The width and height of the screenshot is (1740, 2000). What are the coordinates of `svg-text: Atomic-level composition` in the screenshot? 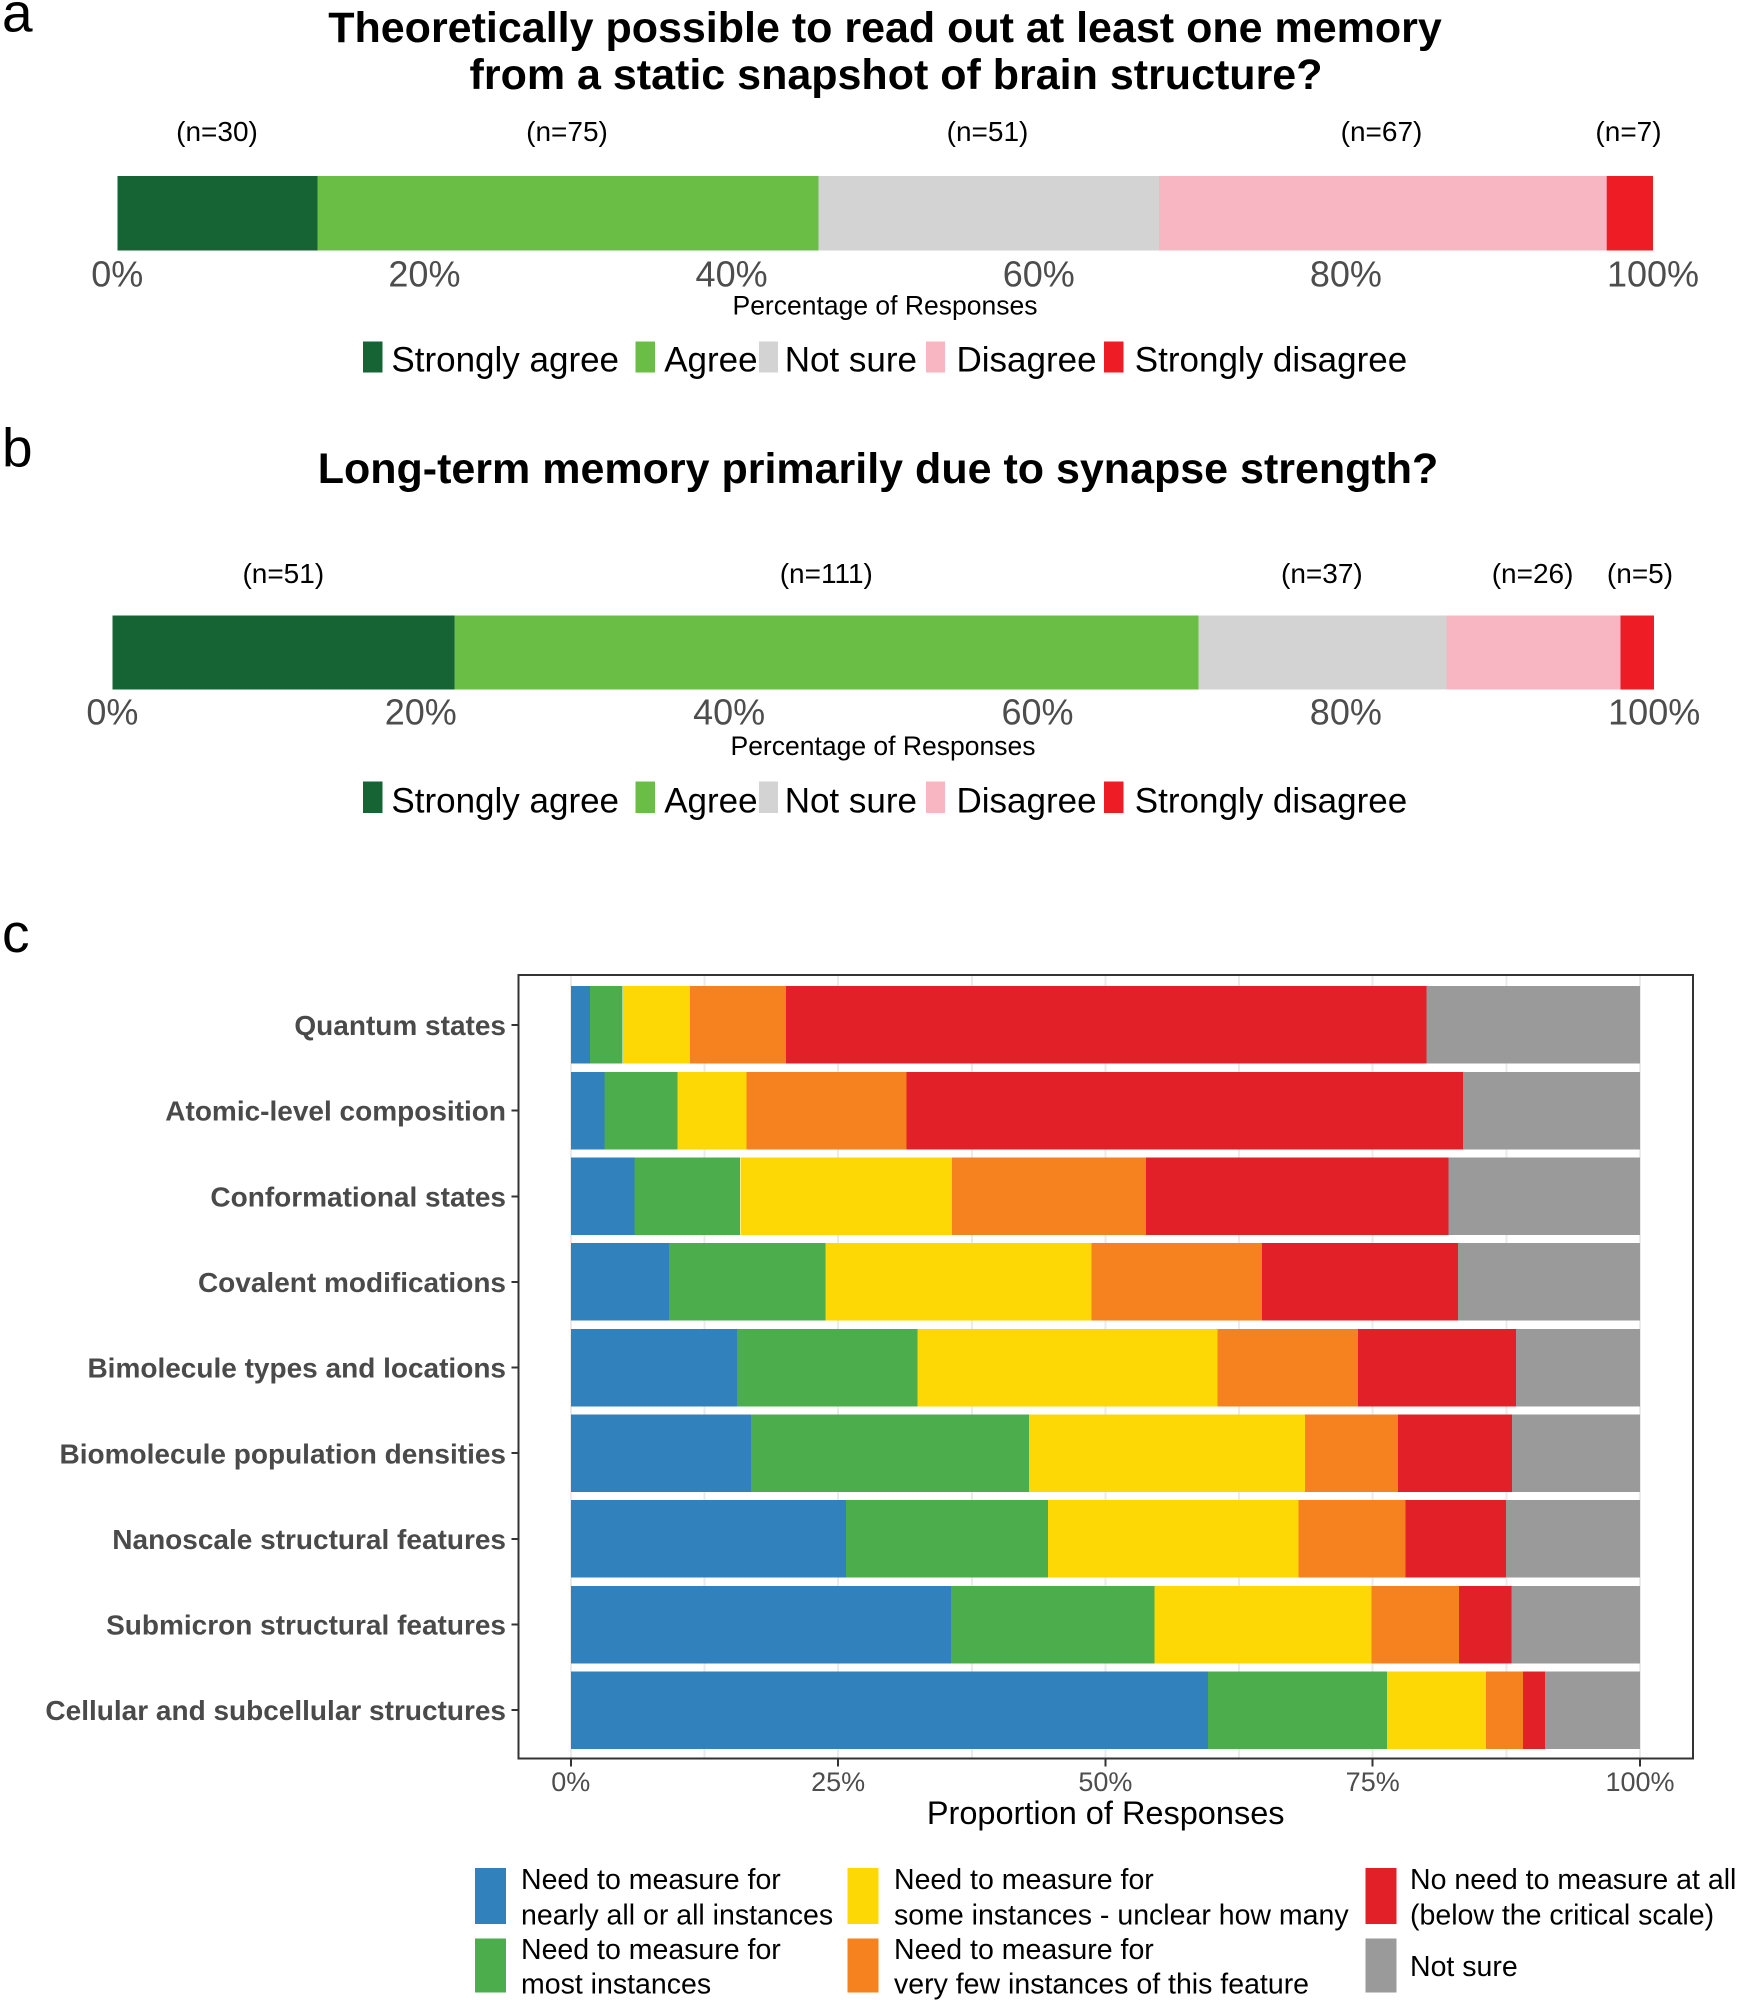 It's located at (335, 1111).